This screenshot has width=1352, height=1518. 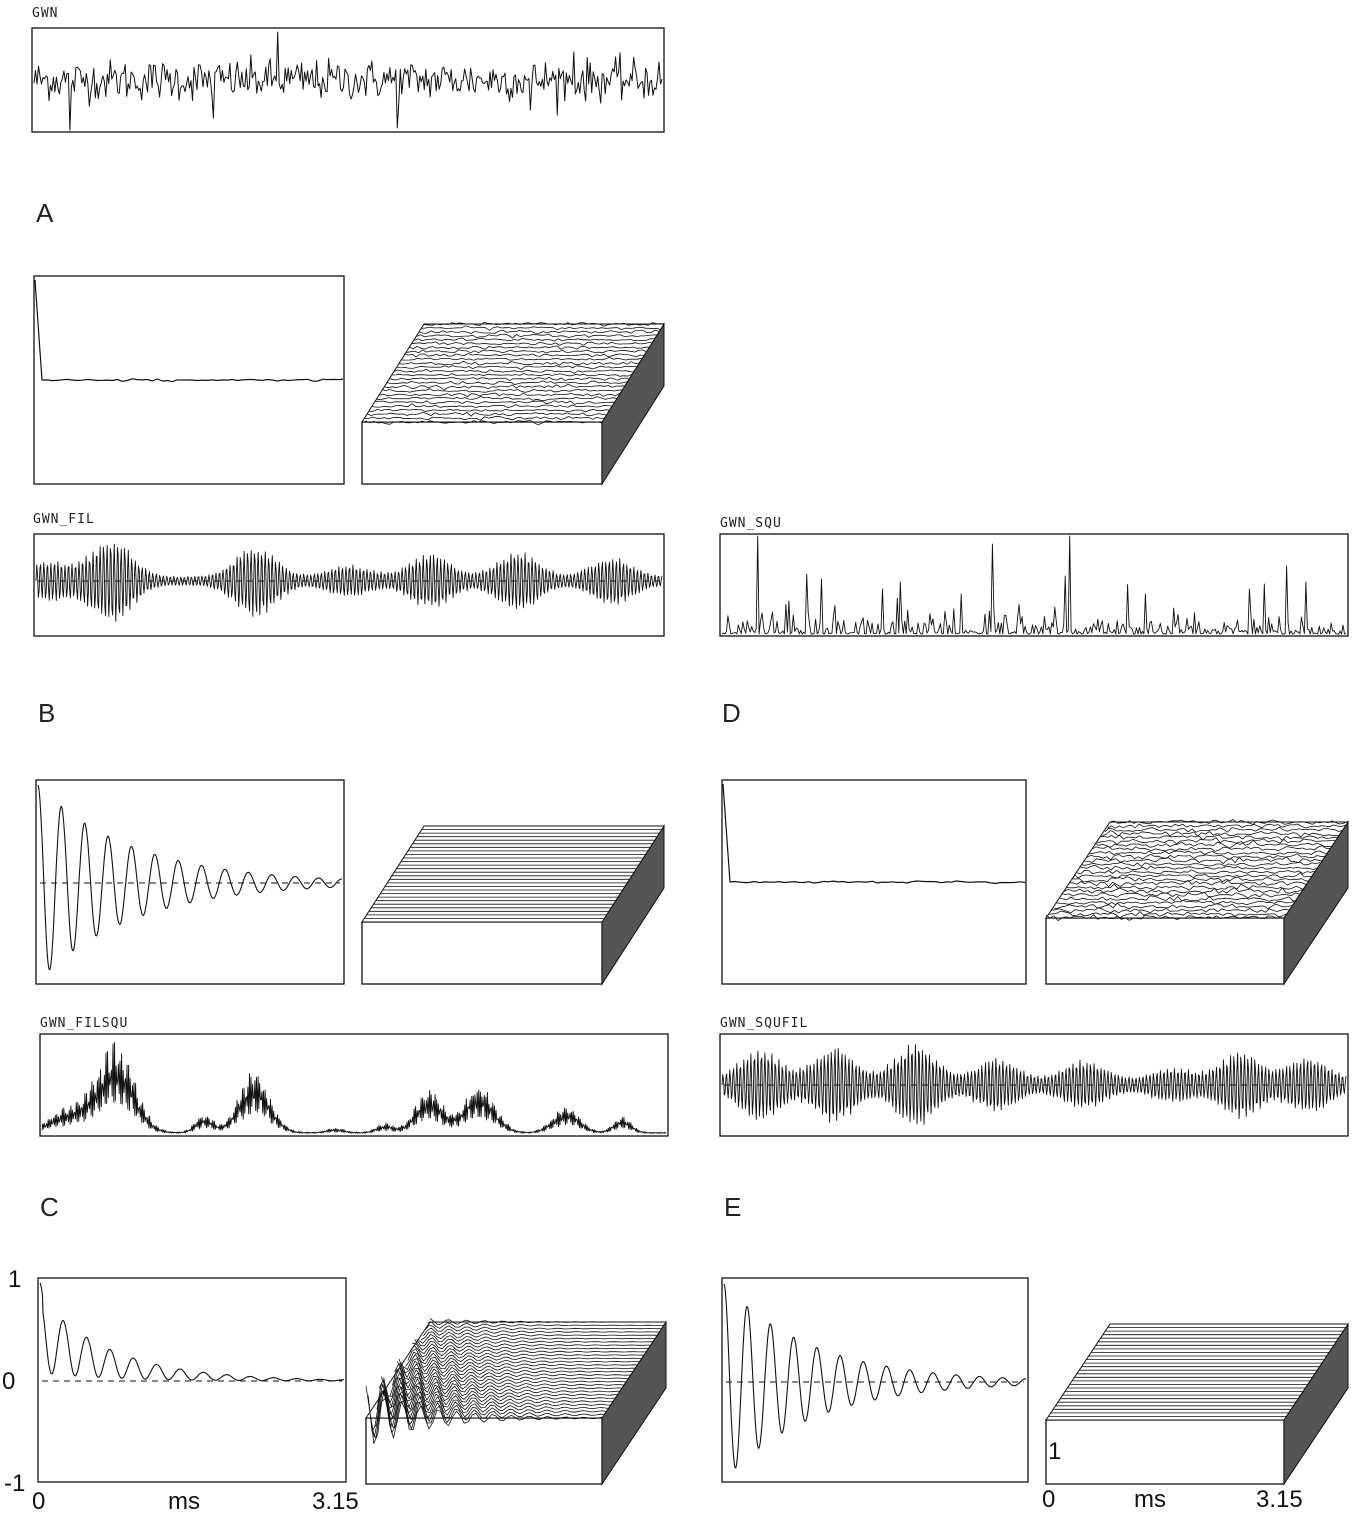 What do you see at coordinates (349, 585) in the screenshot?
I see `gwn-fil-frame` at bounding box center [349, 585].